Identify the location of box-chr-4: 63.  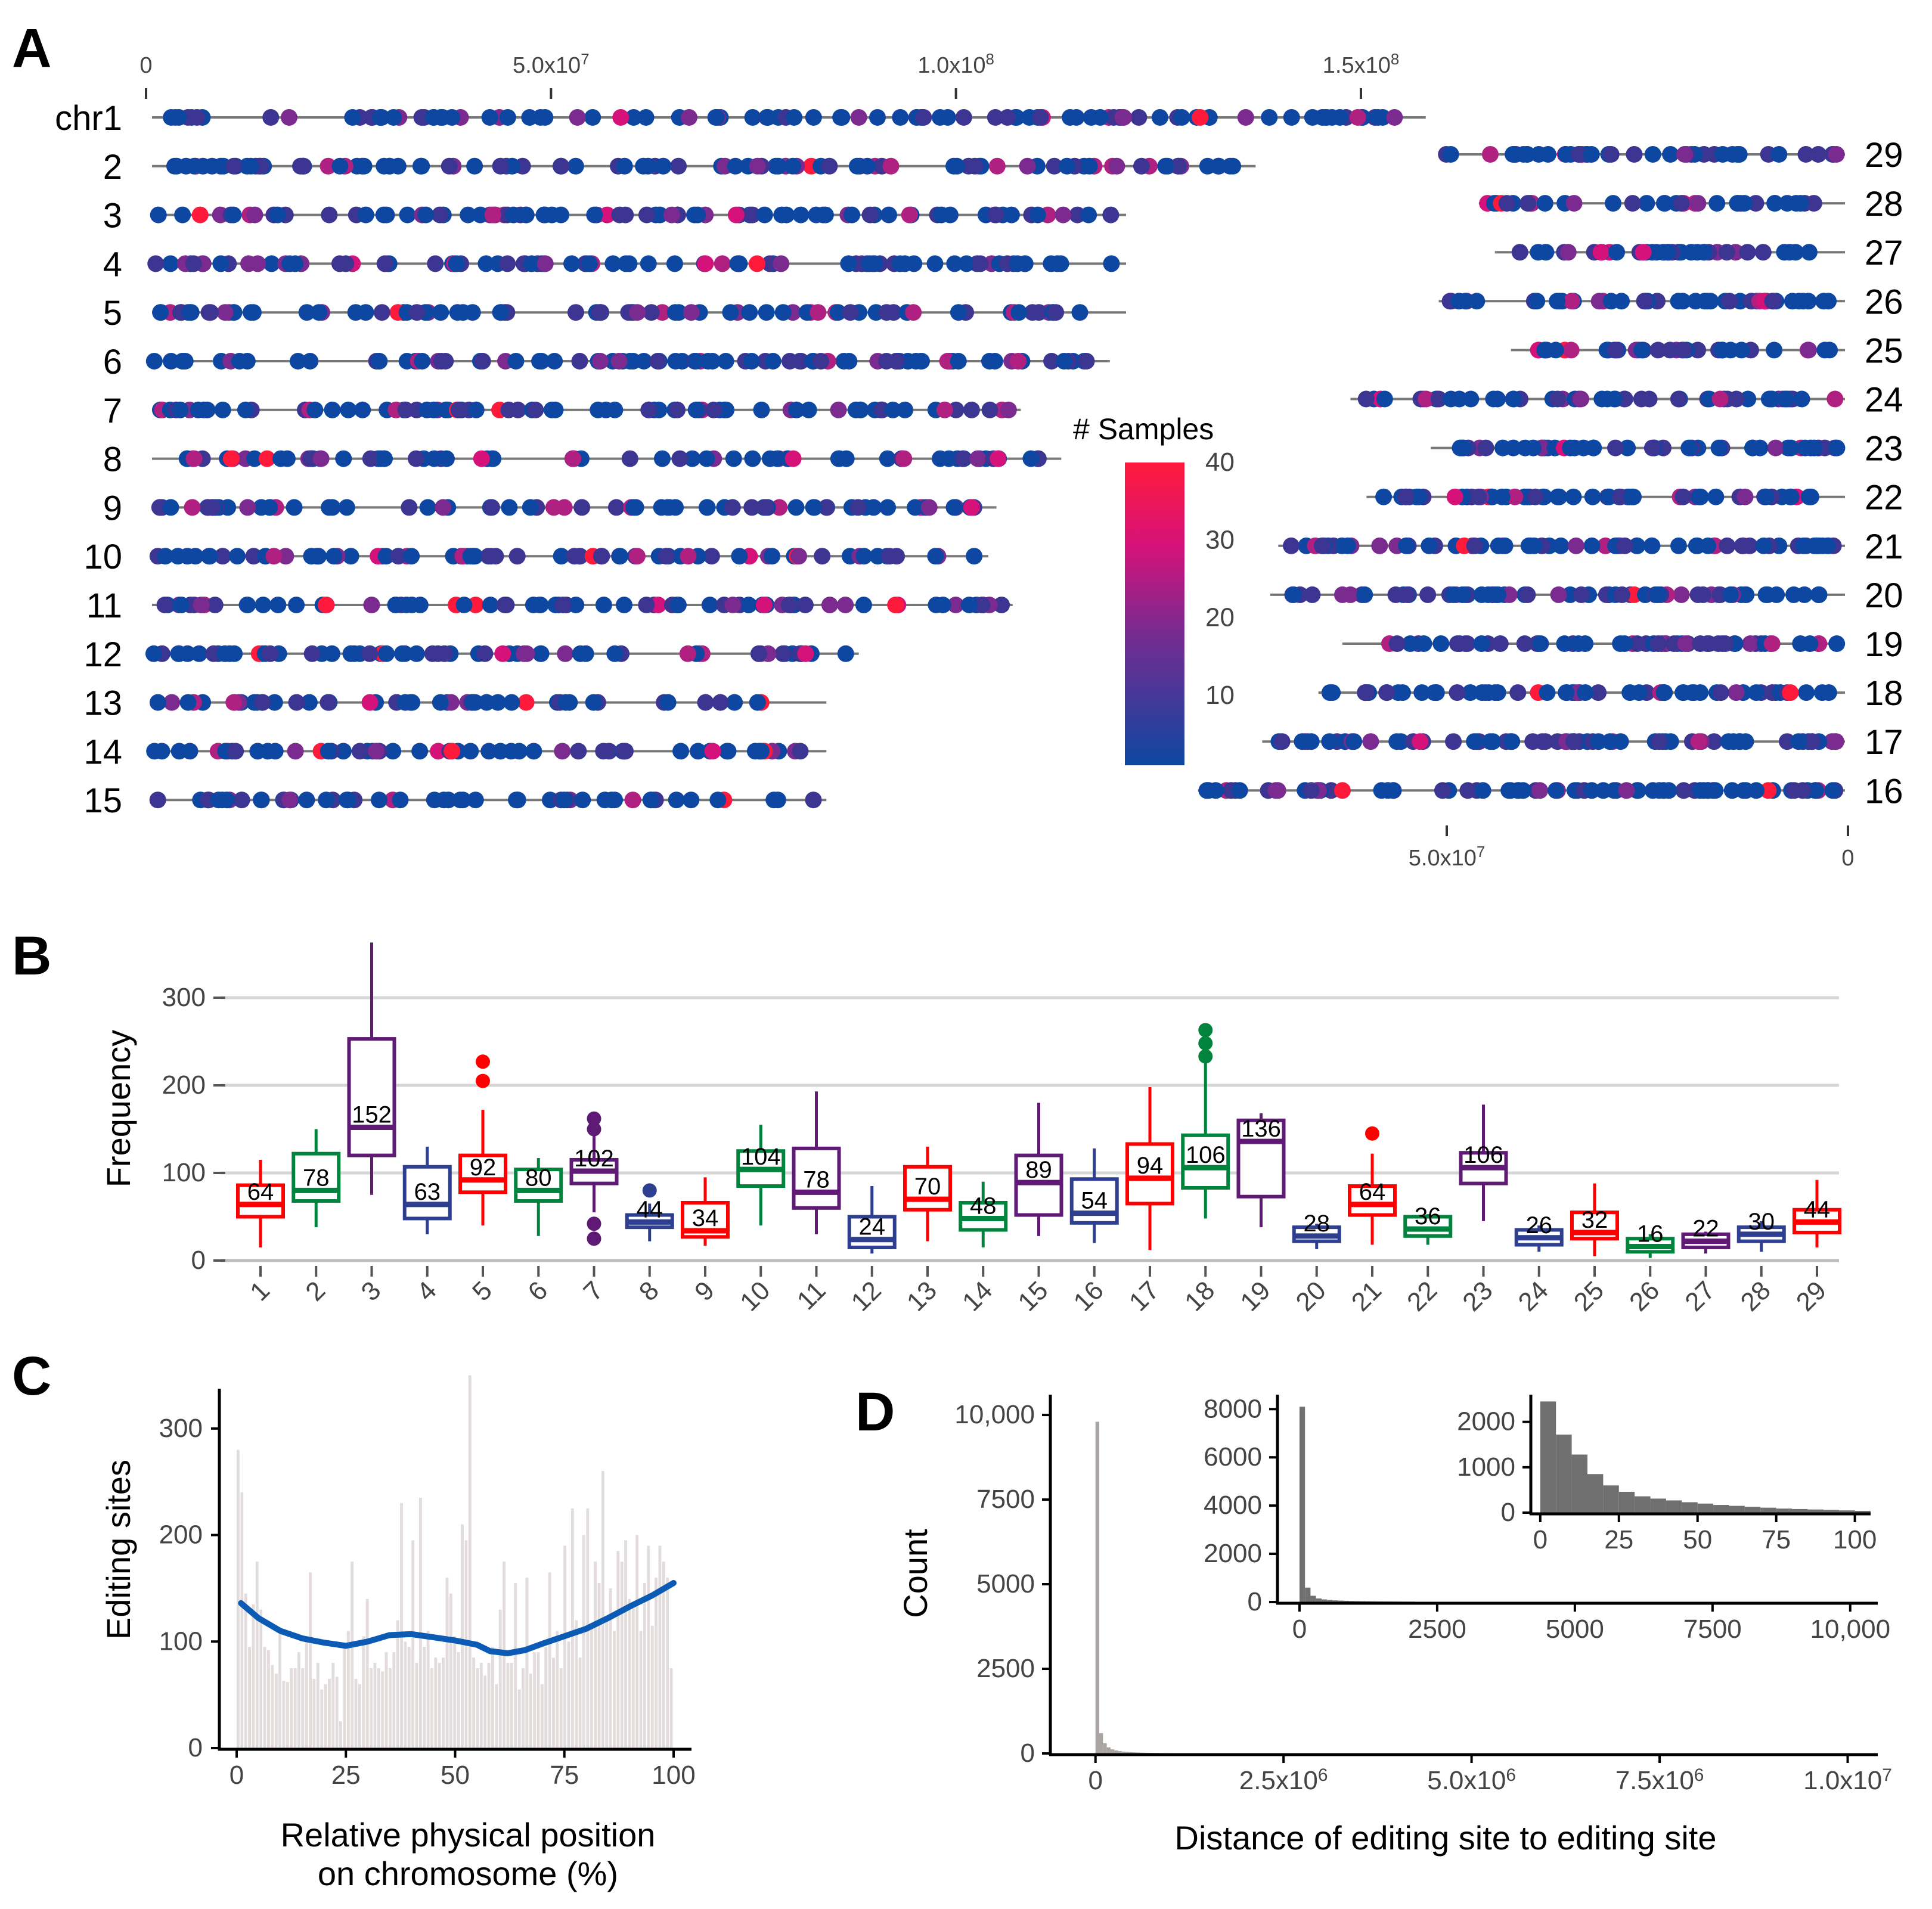
(427, 1190).